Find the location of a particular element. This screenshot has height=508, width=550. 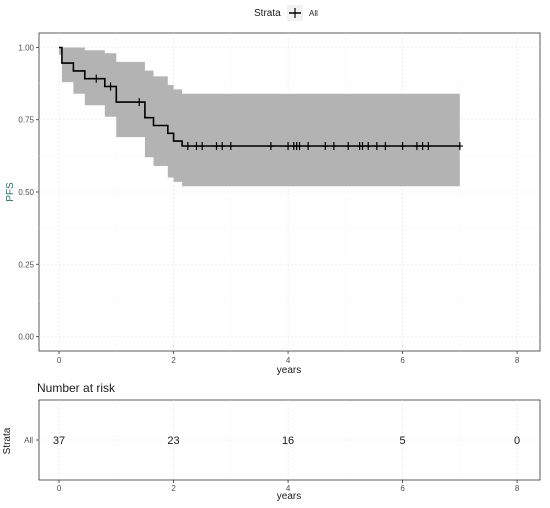

risk-counts: 37 23 16 5 0 is located at coordinates (286, 441).